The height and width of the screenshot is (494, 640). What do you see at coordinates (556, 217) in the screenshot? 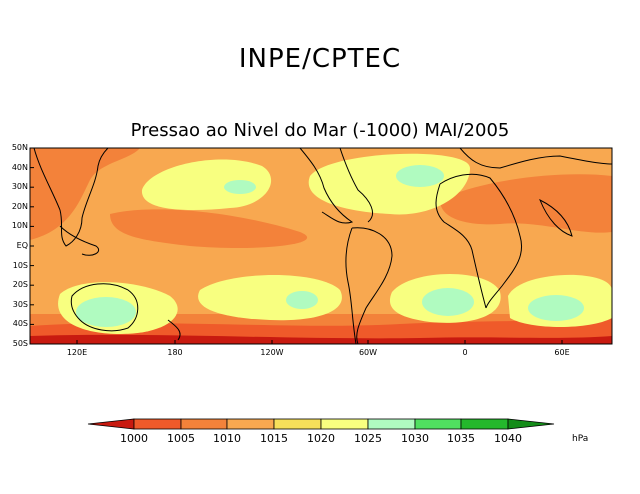
I see `india-coast` at bounding box center [556, 217].